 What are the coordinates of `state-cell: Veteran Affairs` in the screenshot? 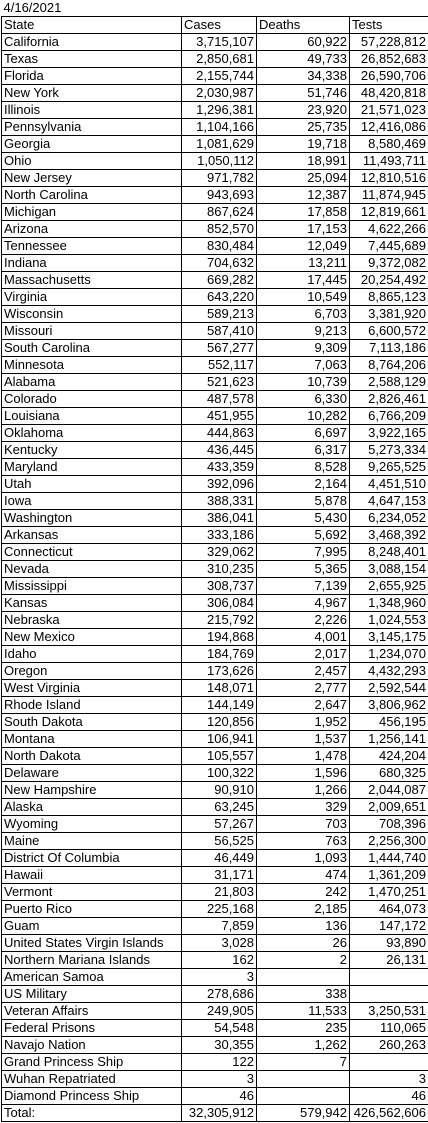 It's located at (91, 1011).